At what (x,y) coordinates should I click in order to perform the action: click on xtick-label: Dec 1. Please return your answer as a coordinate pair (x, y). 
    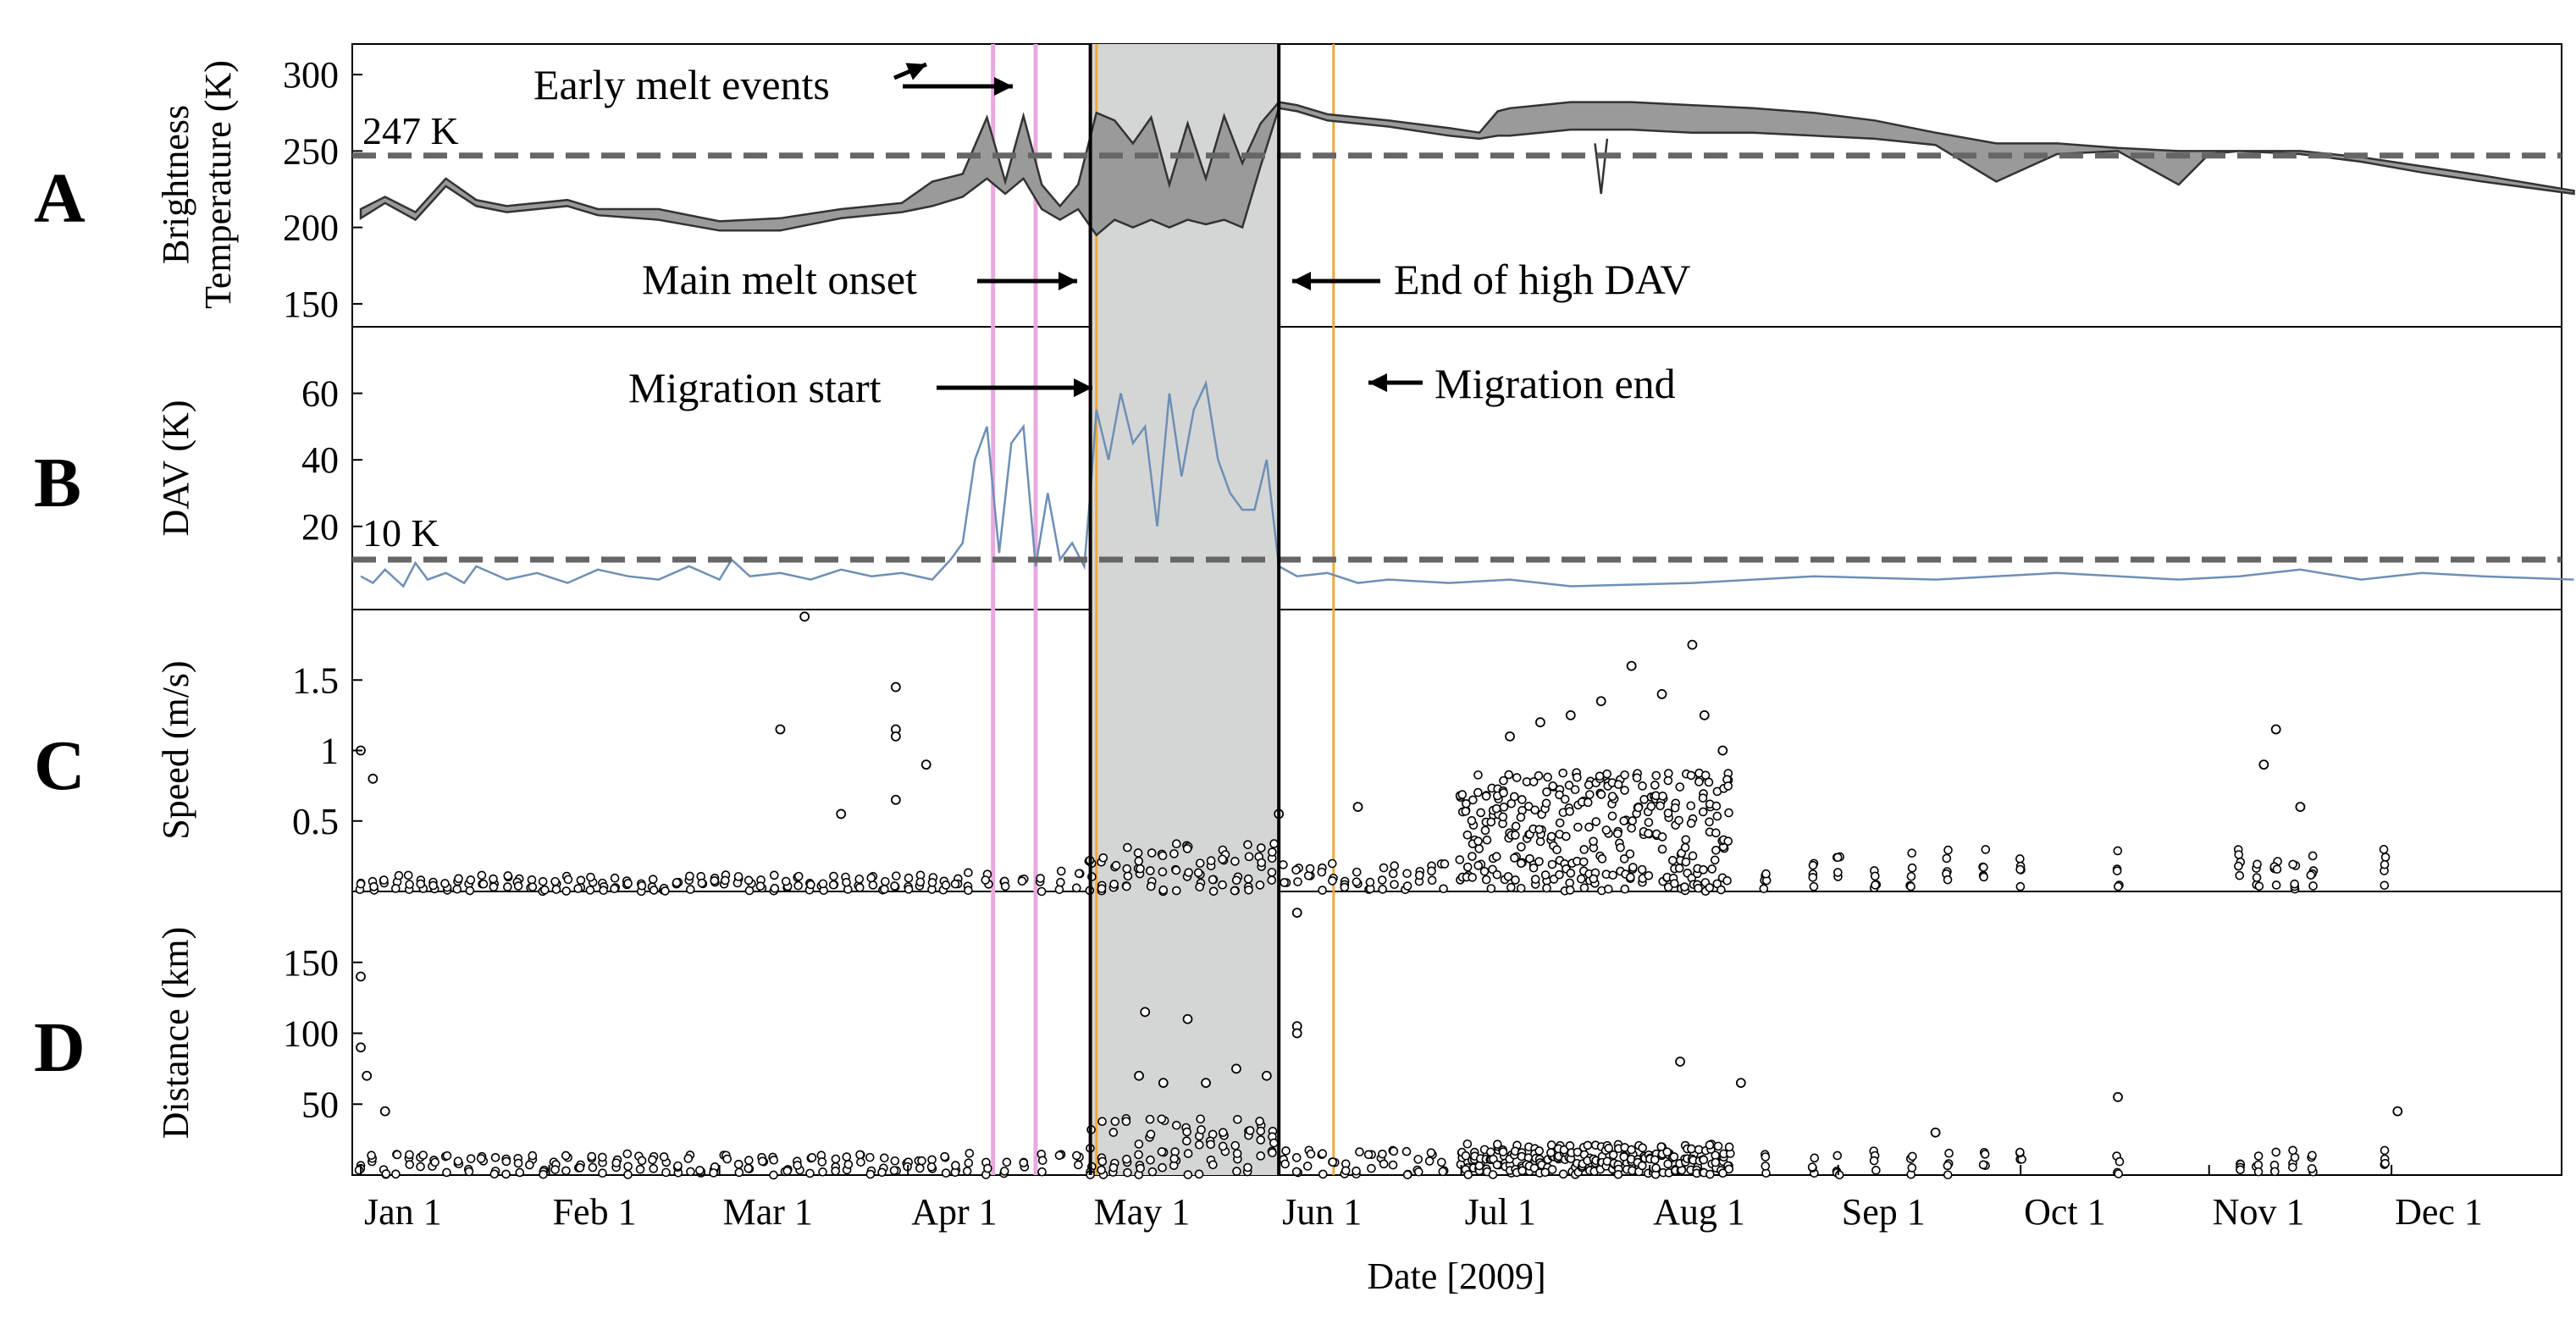
    Looking at the image, I should click on (2439, 1212).